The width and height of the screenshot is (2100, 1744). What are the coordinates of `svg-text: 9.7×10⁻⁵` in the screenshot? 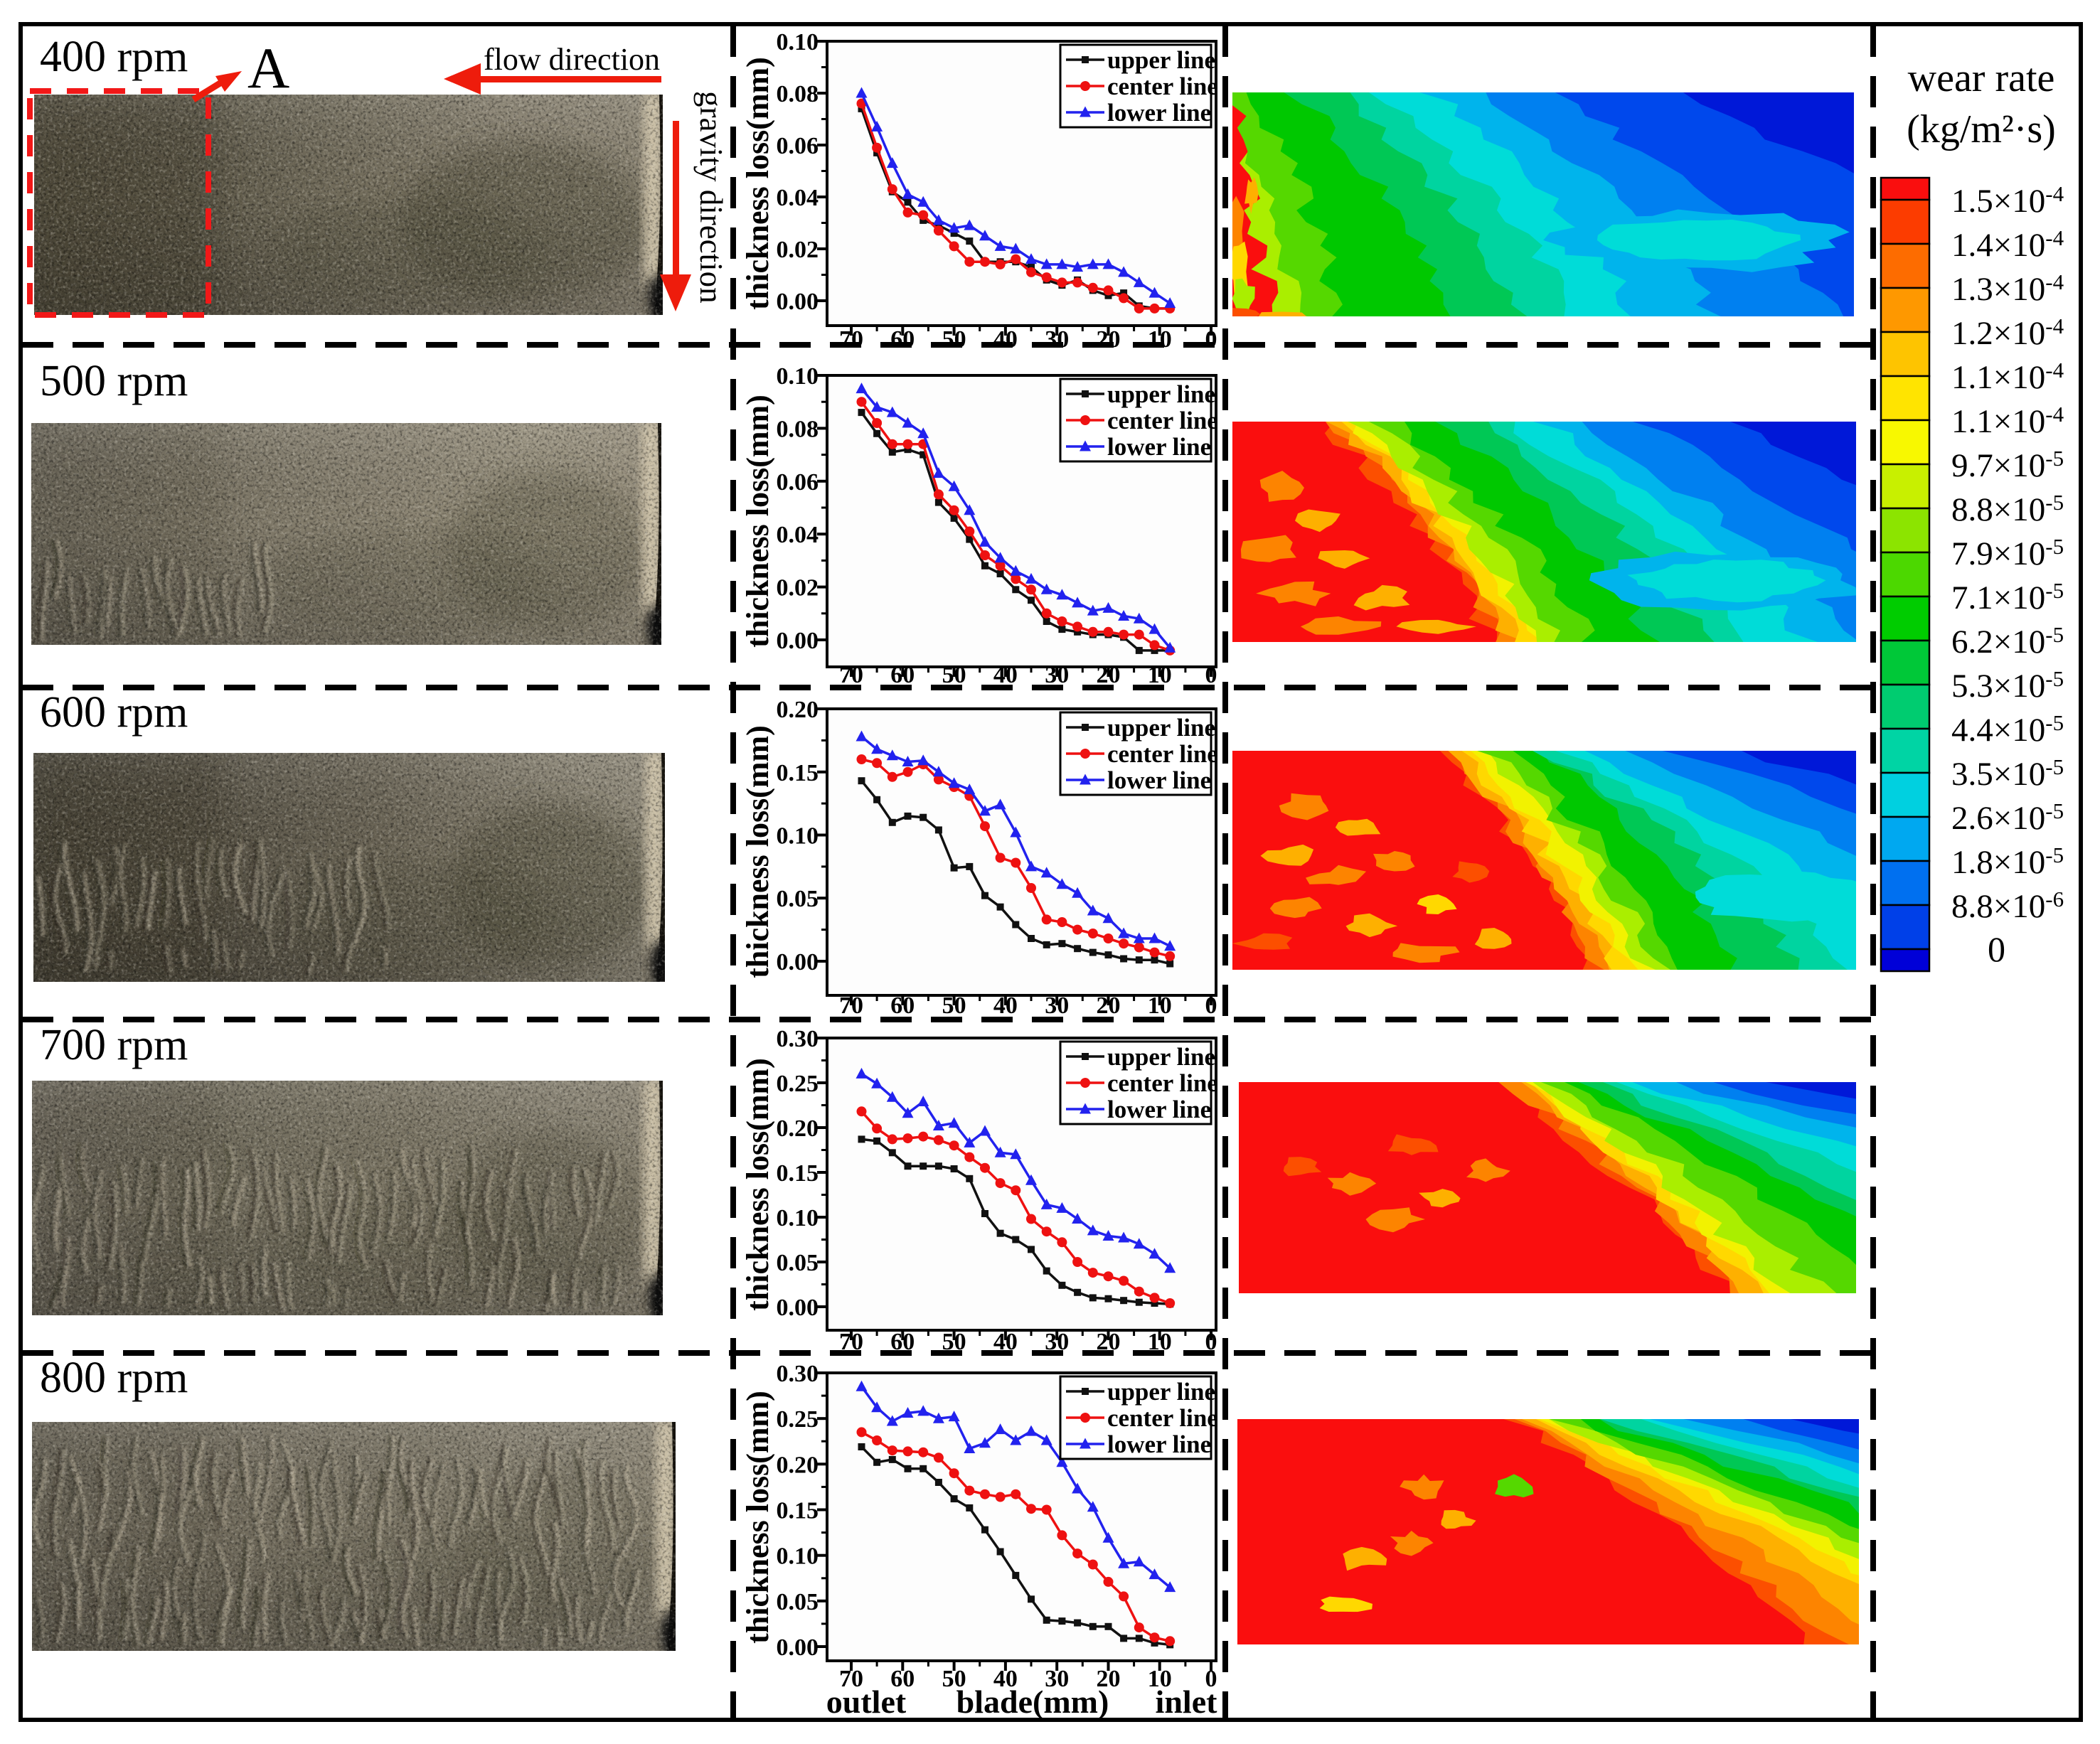 It's located at (2007, 465).